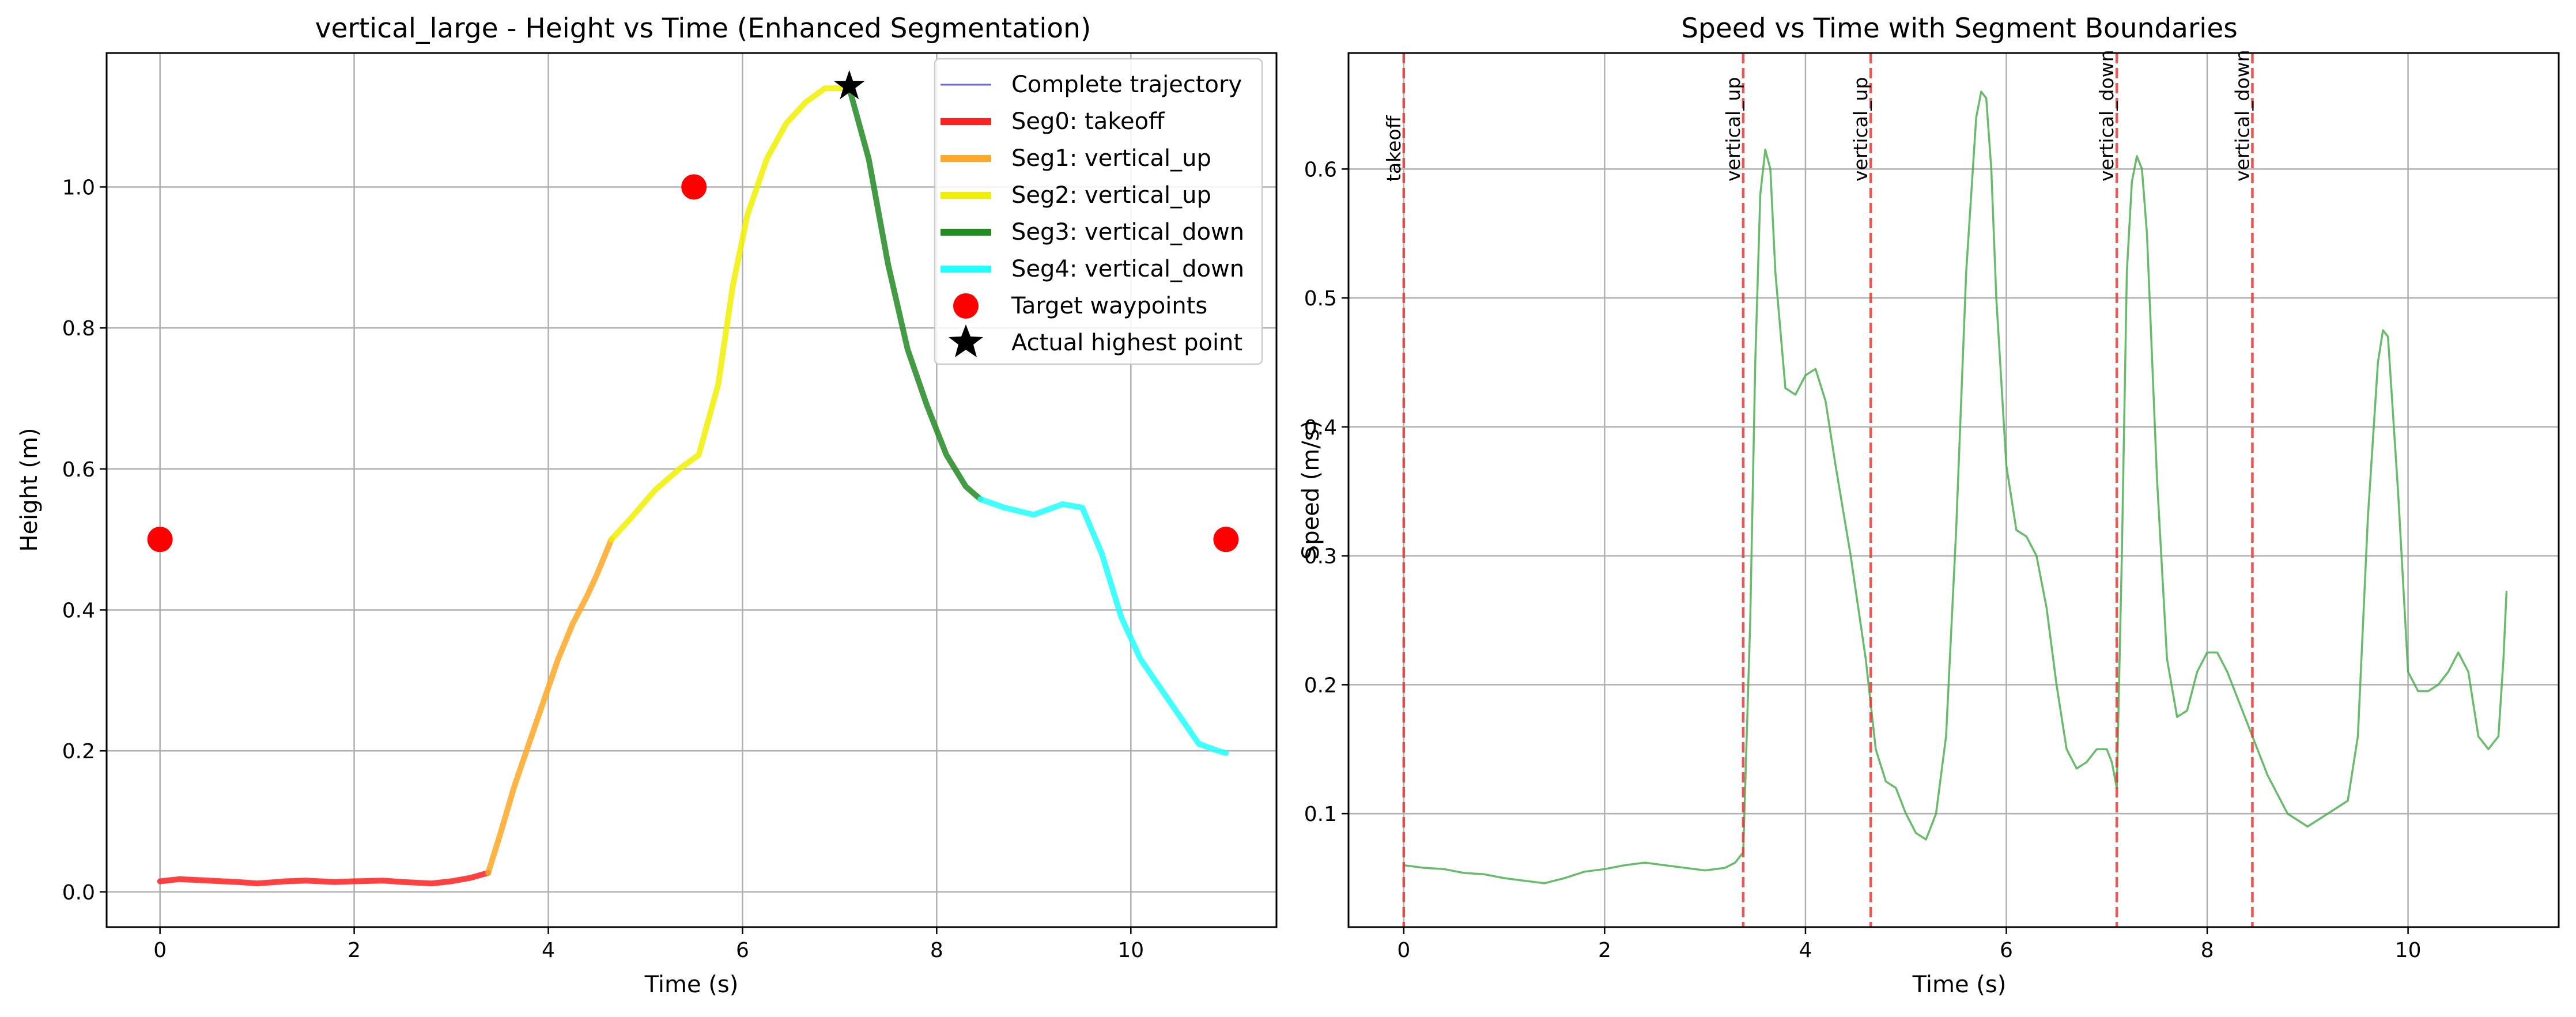 The width and height of the screenshot is (2576, 1017). I want to click on legend-entry: Actual highest point, so click(1126, 343).